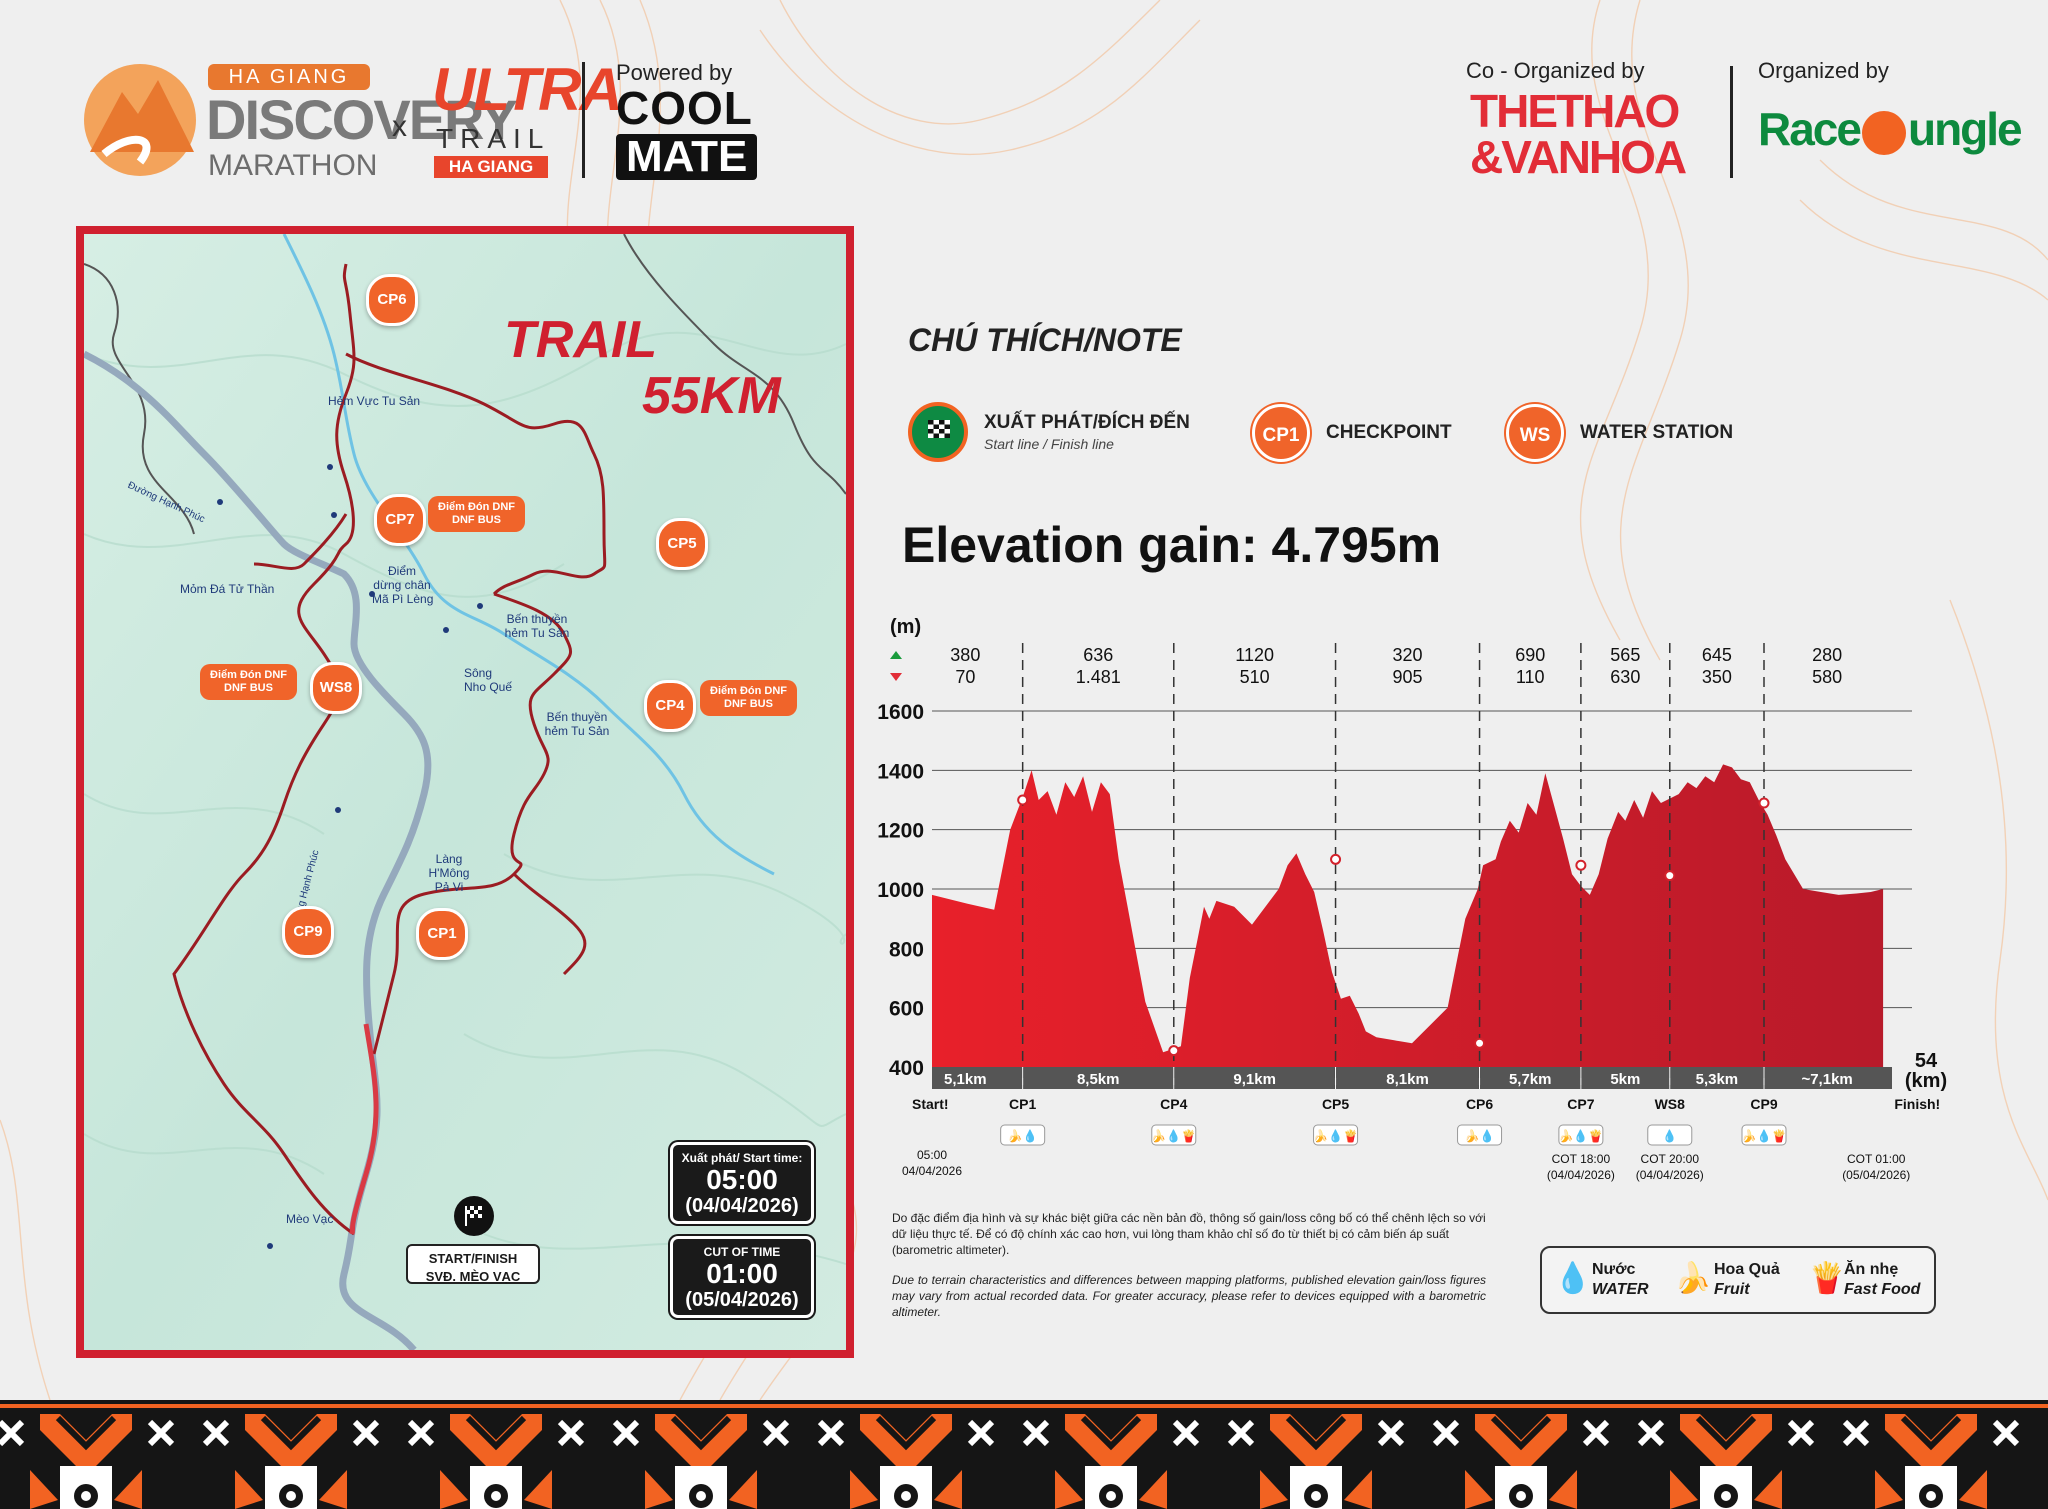  I want to click on discovery-marathon-mountain-icon, so click(140, 120).